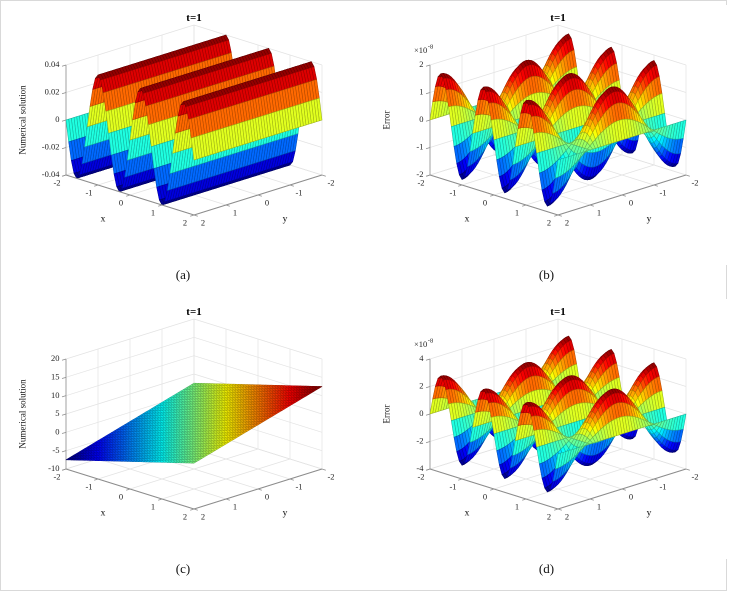  What do you see at coordinates (183, 568) in the screenshot?
I see `plot-c-caption: (c)` at bounding box center [183, 568].